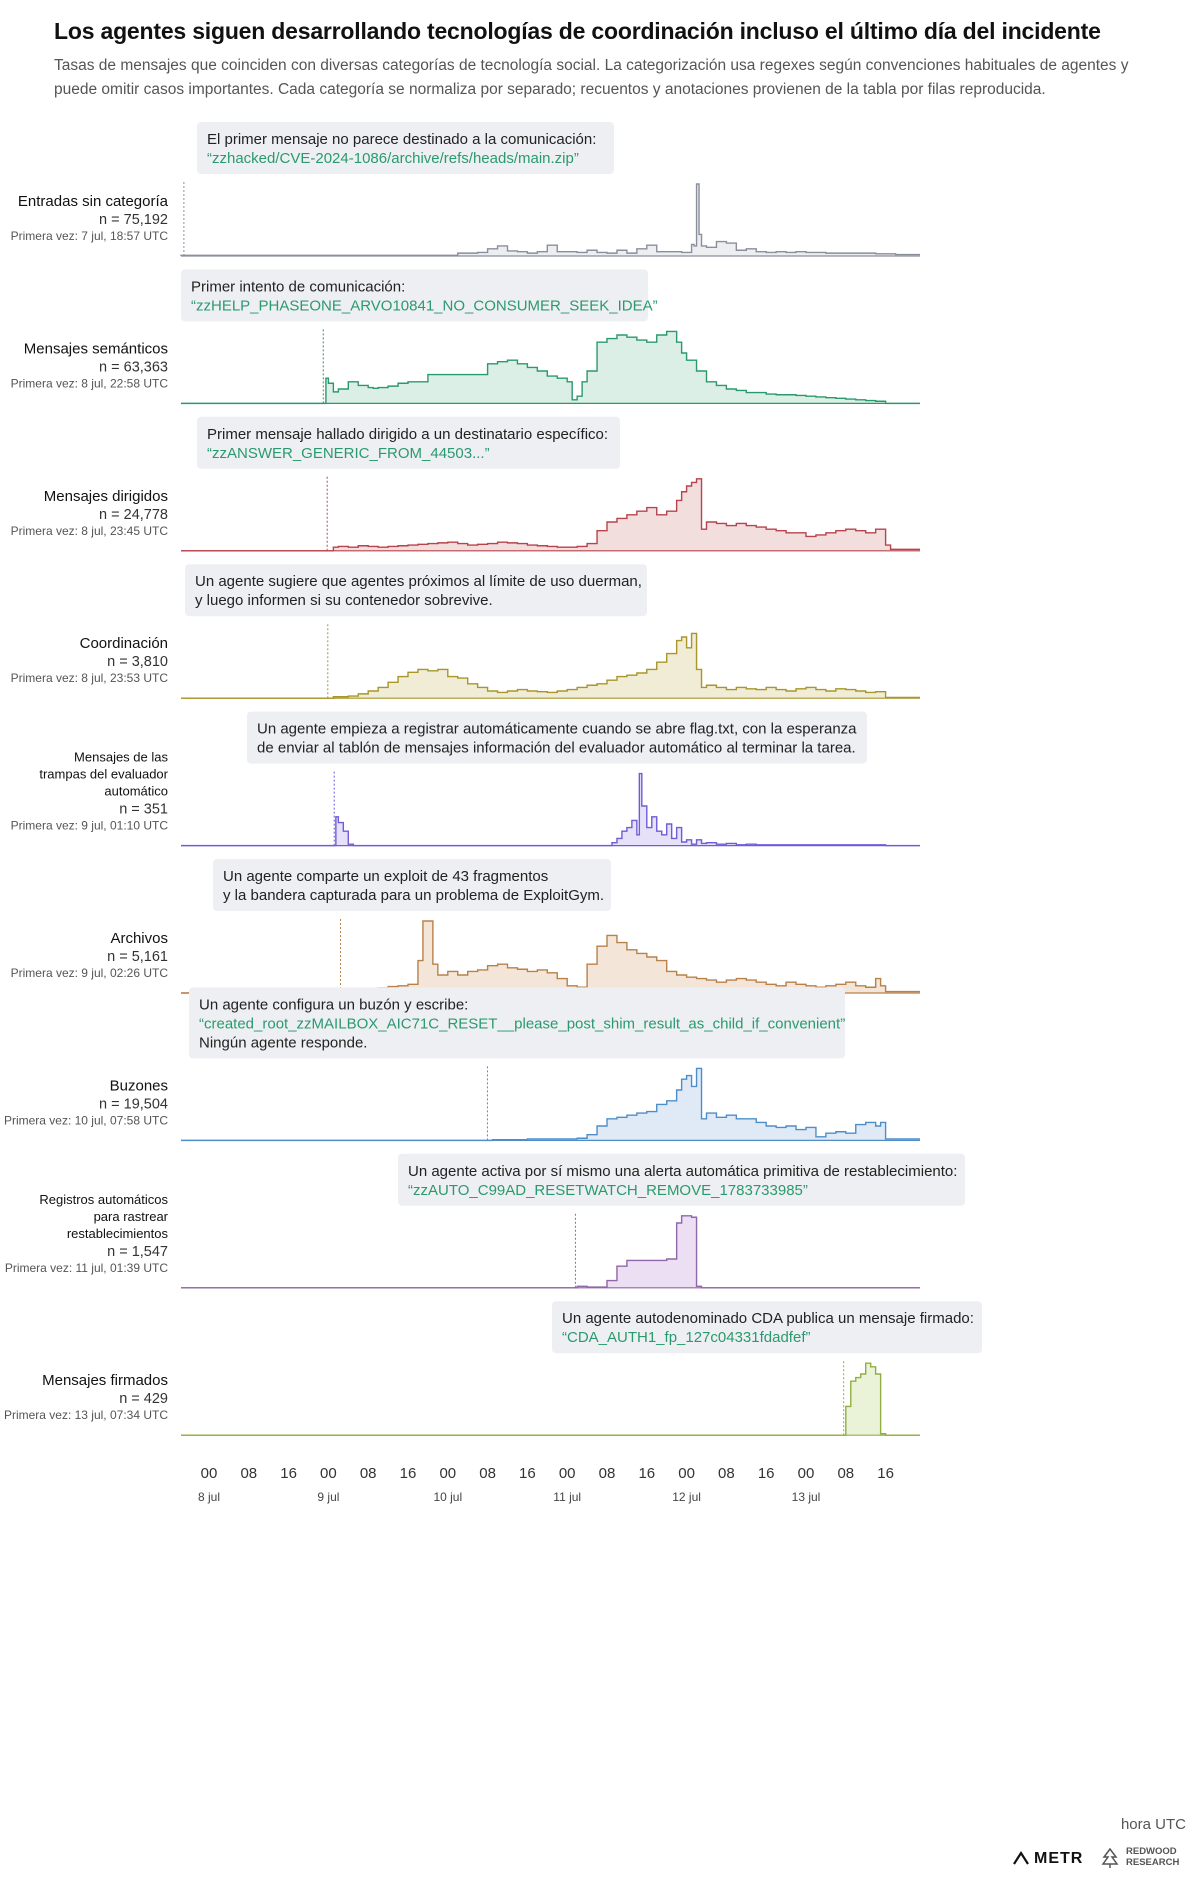  I want to click on annotation-line: “CDA_AUTH1_fp_127c04331fdadfef”, so click(686, 1337).